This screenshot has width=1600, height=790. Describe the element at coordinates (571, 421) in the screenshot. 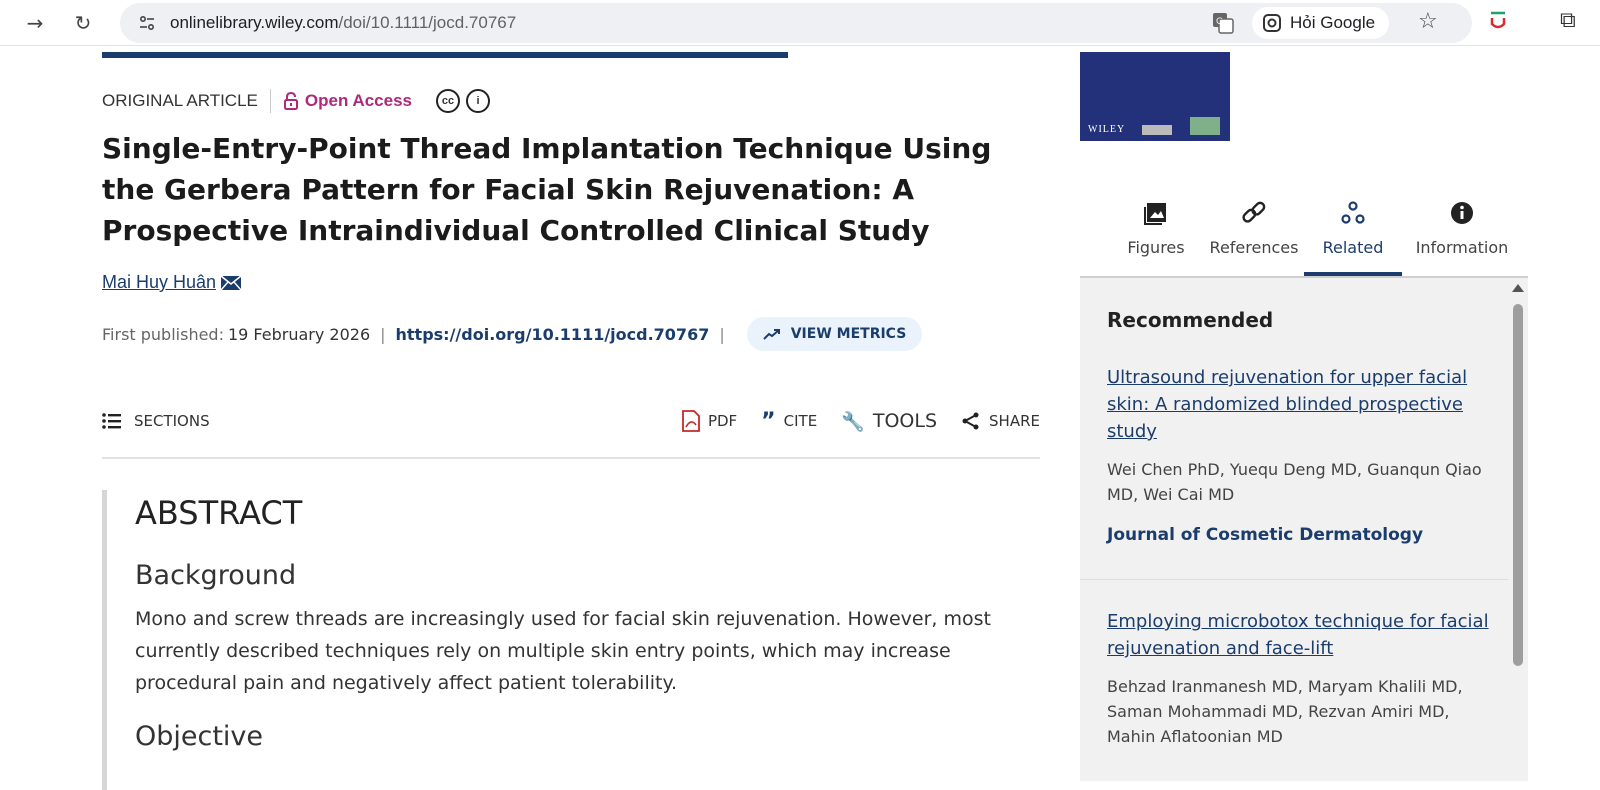

I see `article-toolbar: SECTIONS PDF ” CITE 🔧 TOOLS SHARE` at that location.